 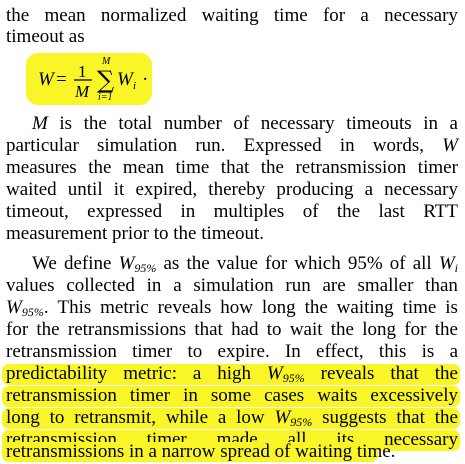 What do you see at coordinates (192, 123) in the screenshot?
I see `word: number` at bounding box center [192, 123].